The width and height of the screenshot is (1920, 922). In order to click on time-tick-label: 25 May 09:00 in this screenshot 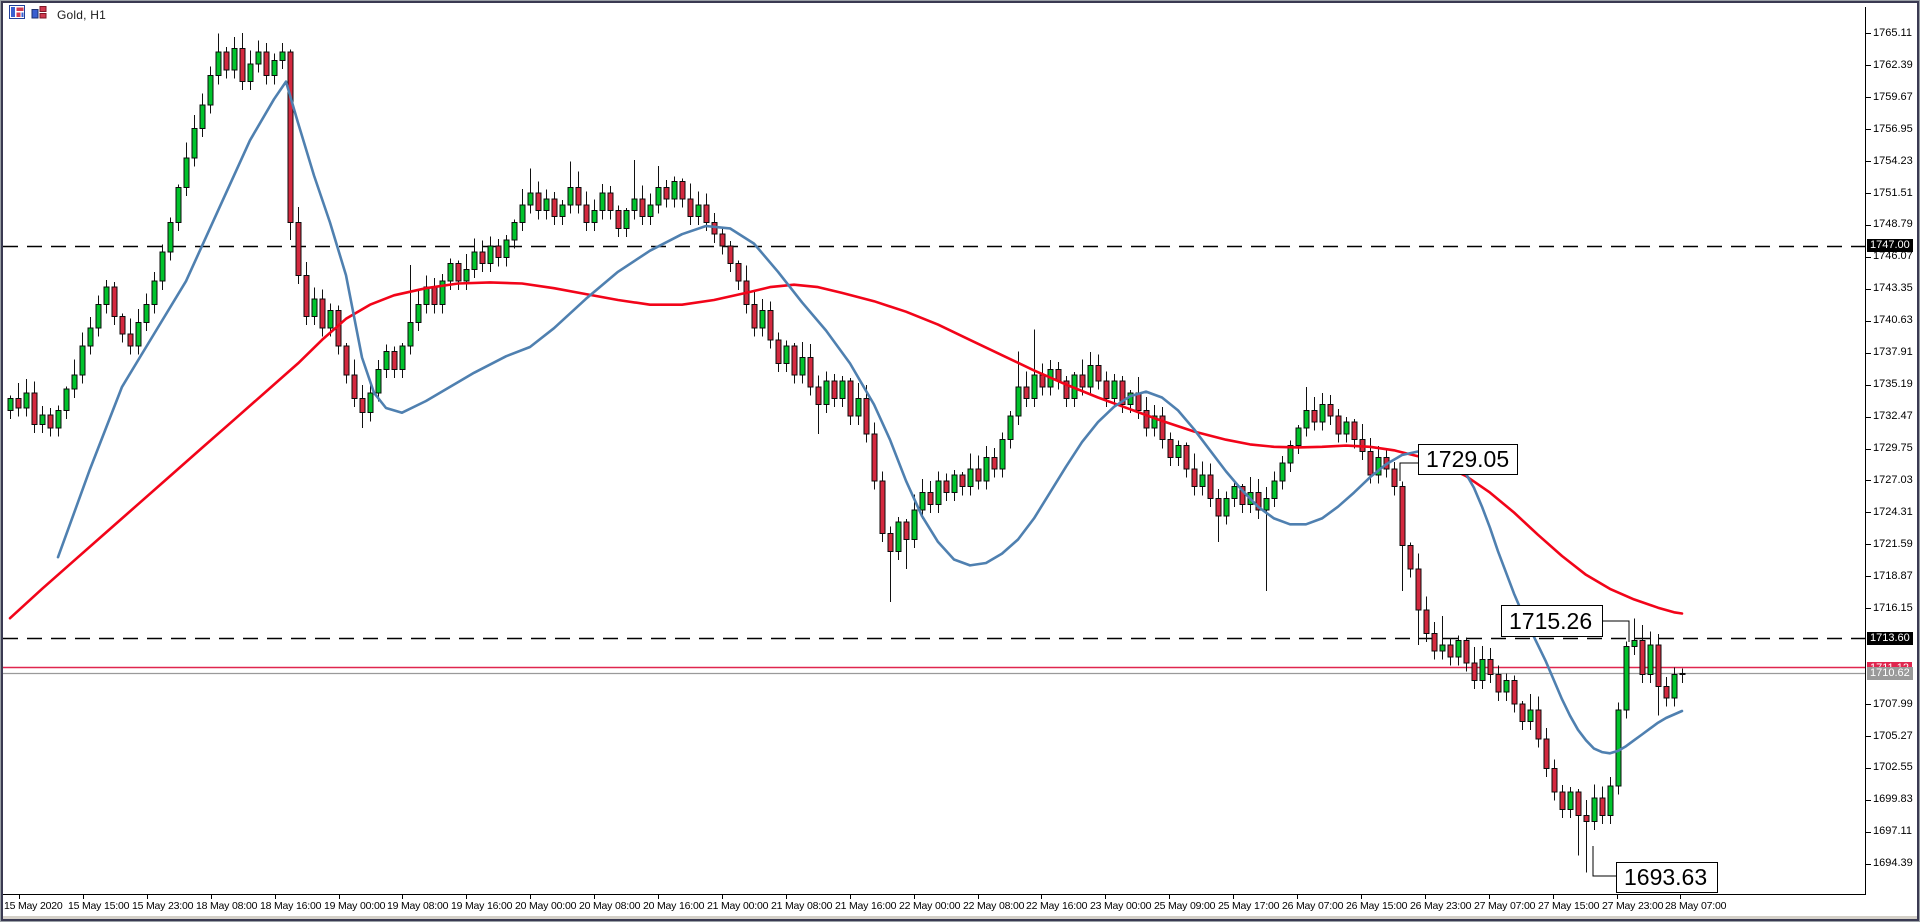, I will do `click(1185, 906)`.